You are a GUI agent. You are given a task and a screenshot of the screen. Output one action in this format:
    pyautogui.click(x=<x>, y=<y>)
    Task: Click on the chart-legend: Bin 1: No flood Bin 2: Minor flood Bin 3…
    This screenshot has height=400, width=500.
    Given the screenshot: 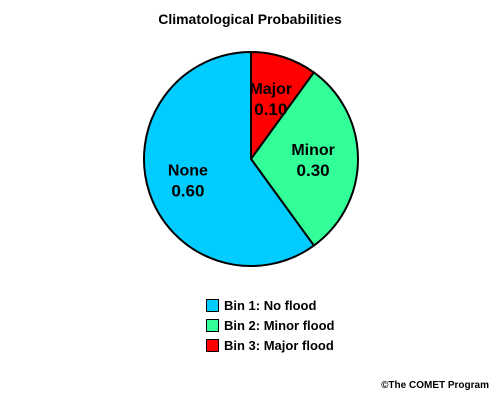 What is the action you would take?
    pyautogui.click(x=270, y=325)
    